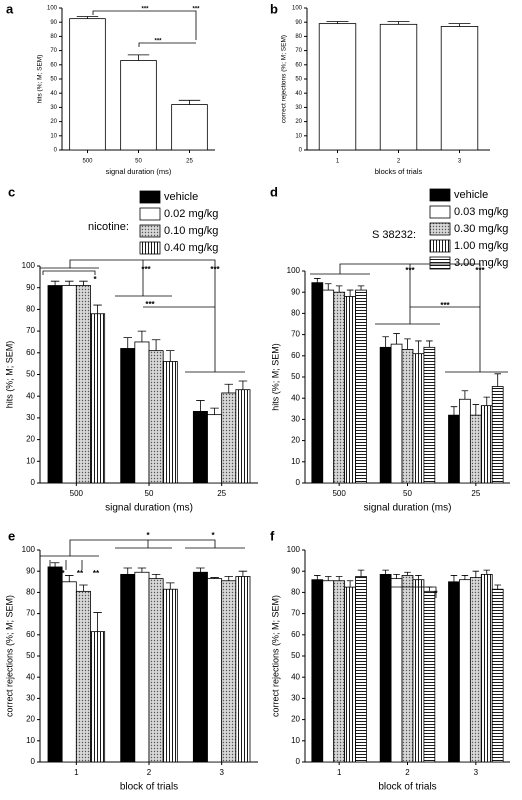 The height and width of the screenshot is (800, 522). I want to click on legend-title: nicotine:, so click(108, 227).